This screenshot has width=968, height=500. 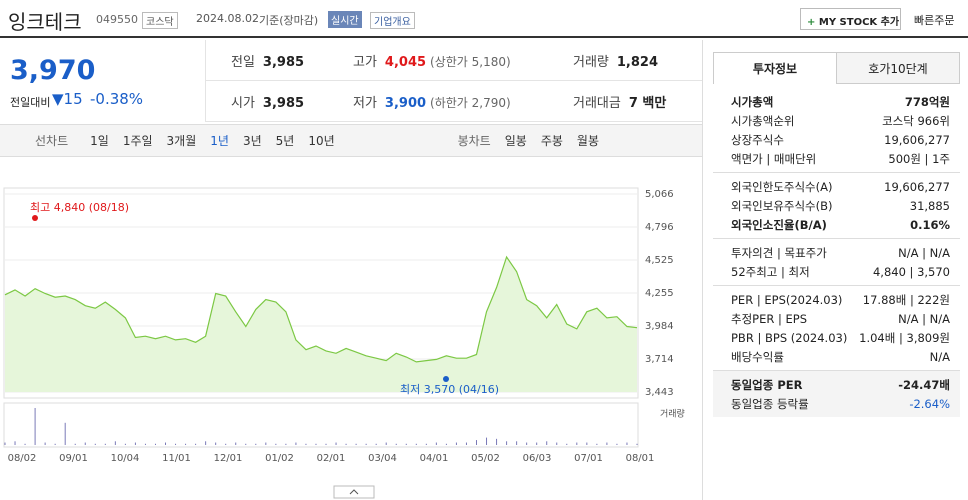 What do you see at coordinates (53, 70) in the screenshot?
I see `current-price: 3,970` at bounding box center [53, 70].